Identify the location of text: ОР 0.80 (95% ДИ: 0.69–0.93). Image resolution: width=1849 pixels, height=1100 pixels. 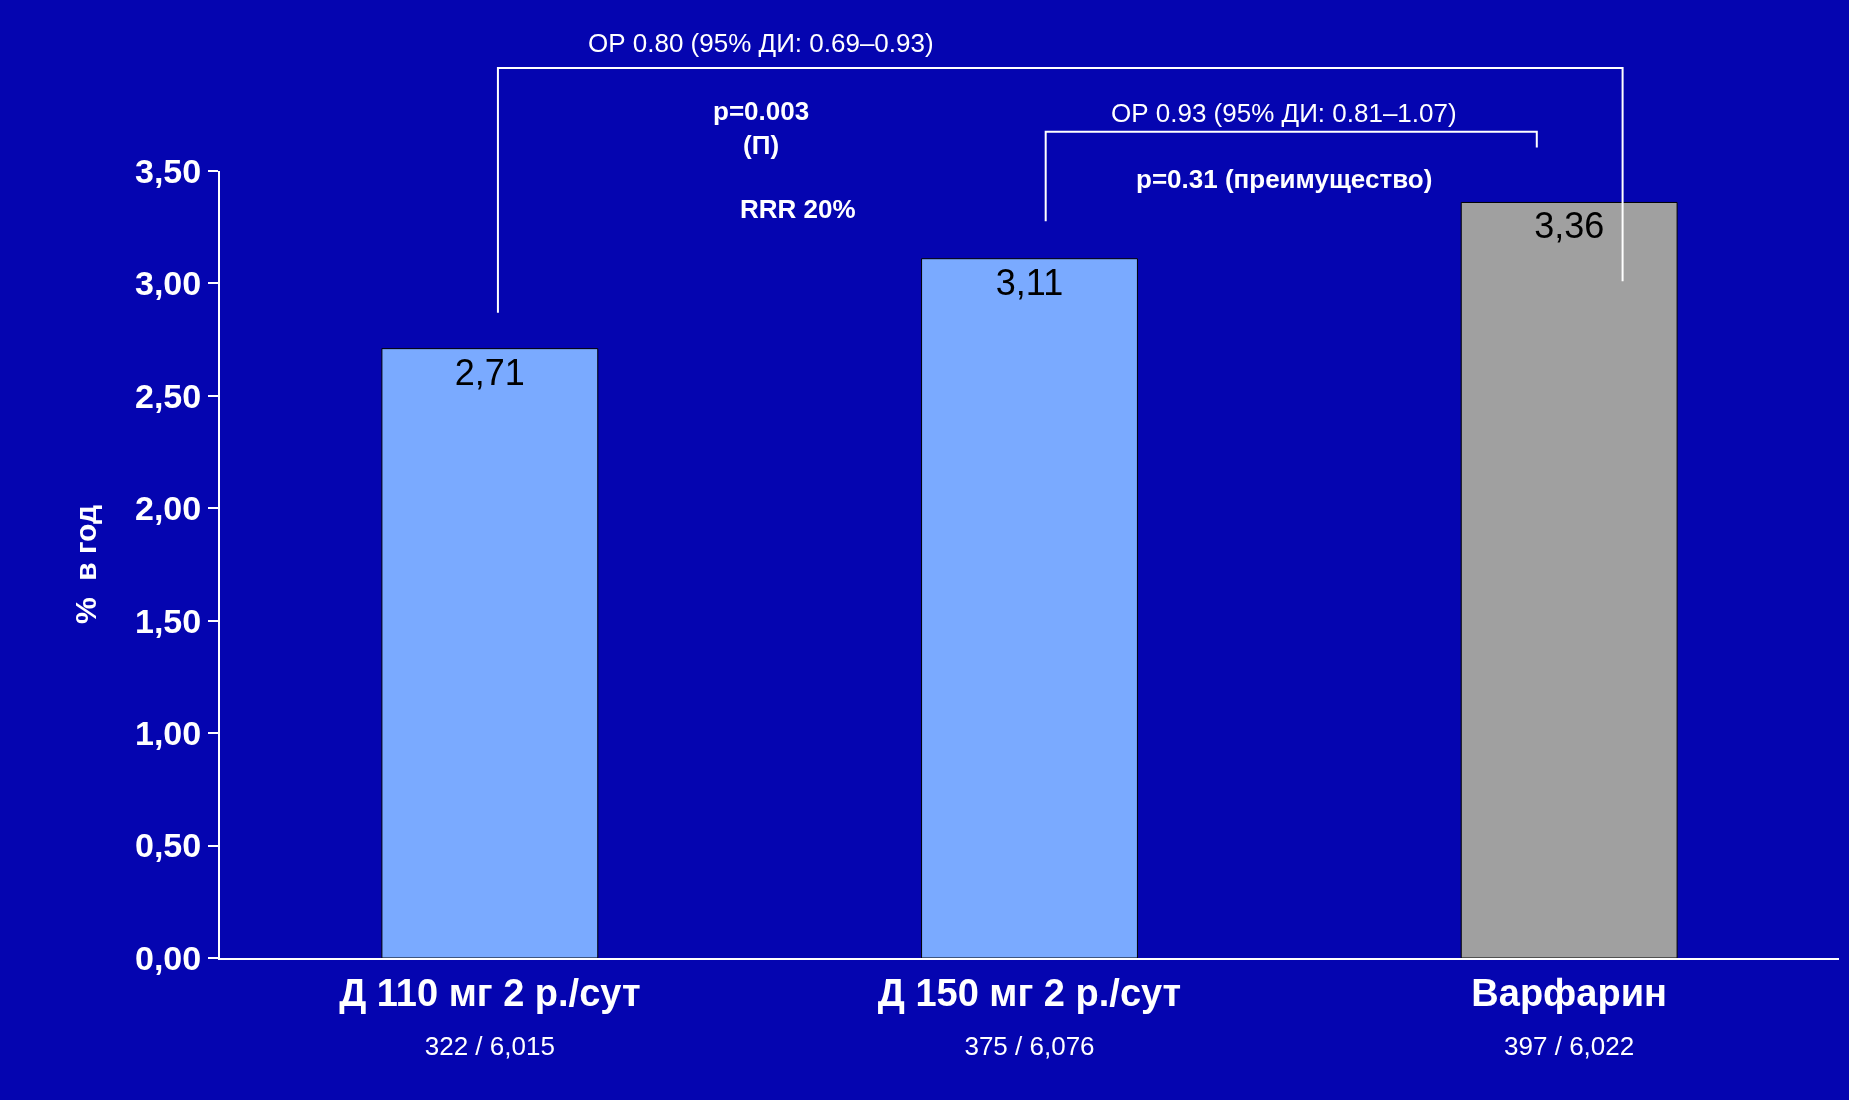
(761, 43).